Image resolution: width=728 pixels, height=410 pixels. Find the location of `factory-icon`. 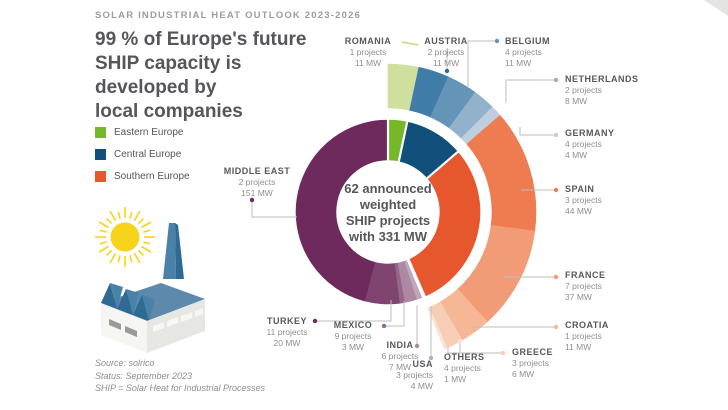

factory-icon is located at coordinates (150, 280).